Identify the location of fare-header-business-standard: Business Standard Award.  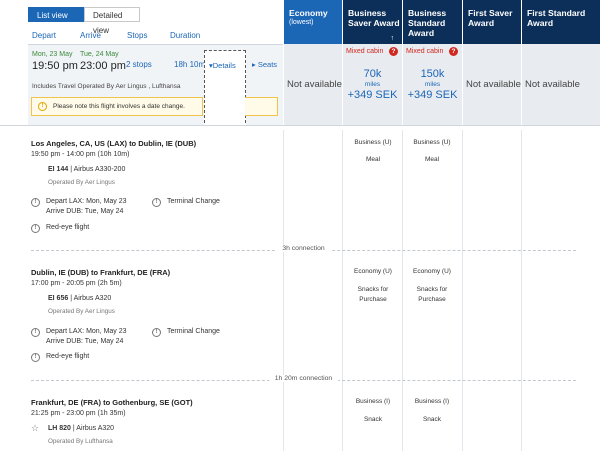
(432, 22).